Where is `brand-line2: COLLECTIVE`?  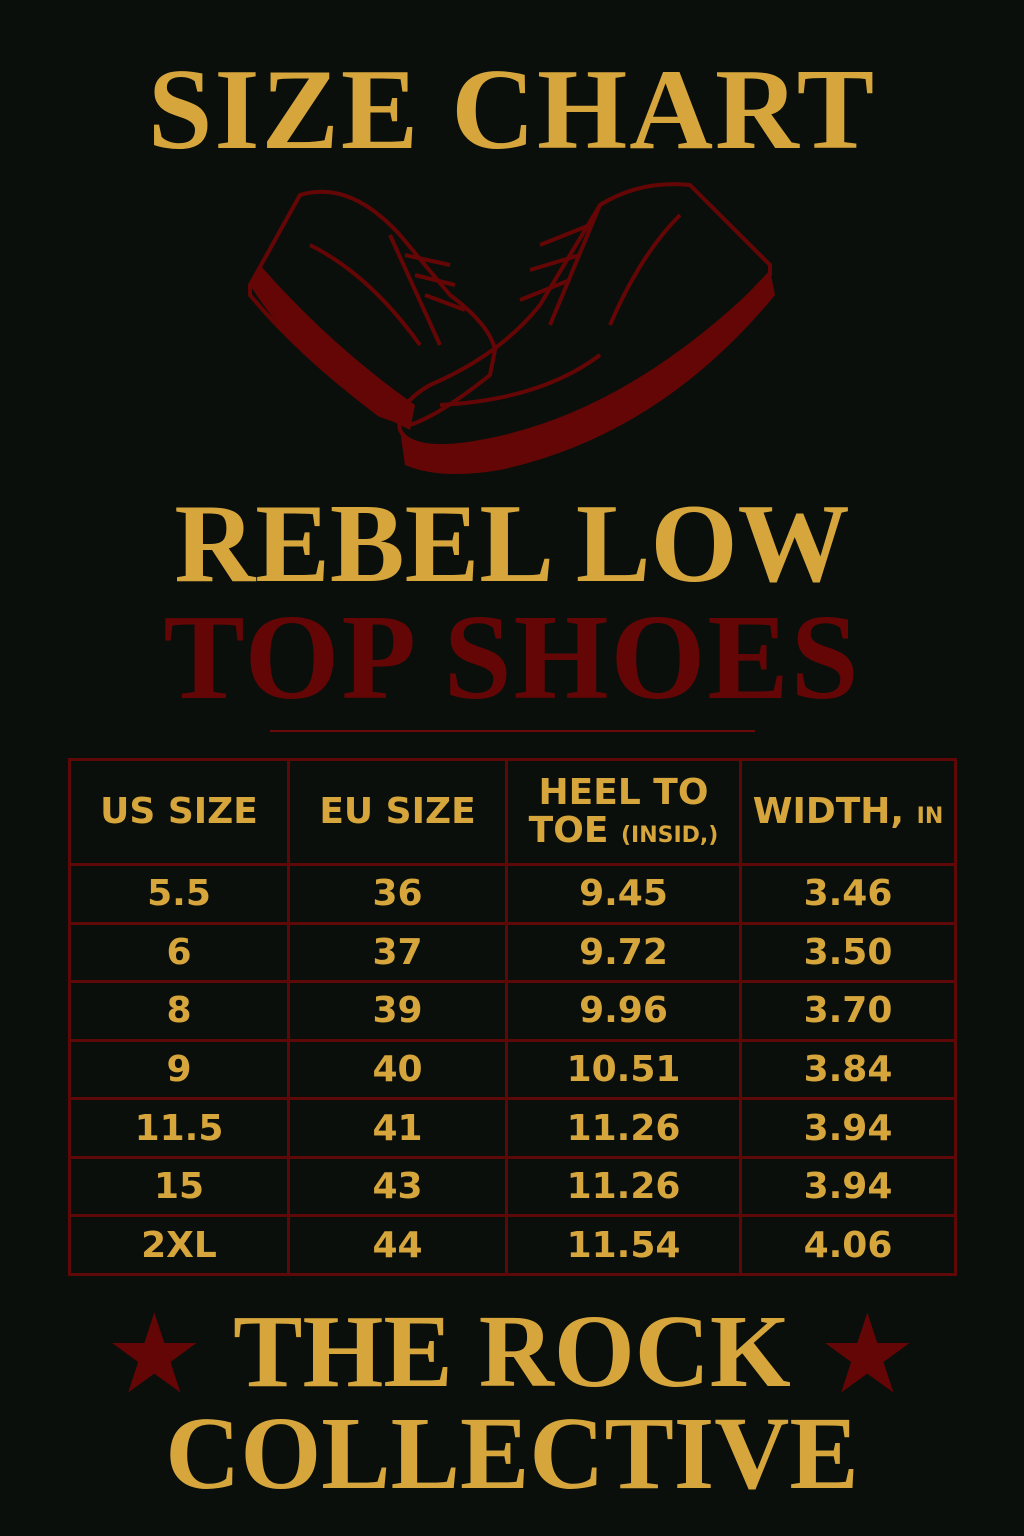
brand-line2: COLLECTIVE is located at coordinates (512, 1453).